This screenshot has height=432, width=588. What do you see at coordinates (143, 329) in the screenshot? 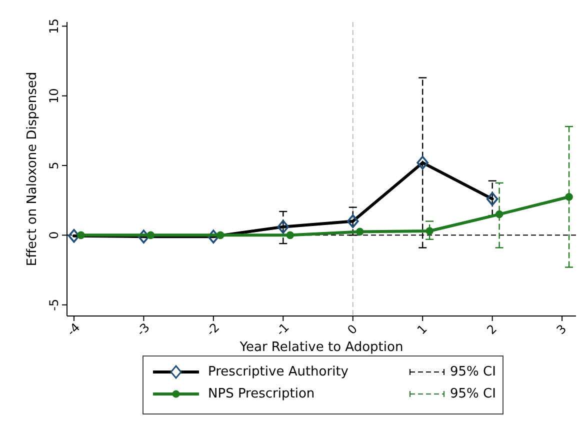
I see `x-tick-label: -3` at bounding box center [143, 329].